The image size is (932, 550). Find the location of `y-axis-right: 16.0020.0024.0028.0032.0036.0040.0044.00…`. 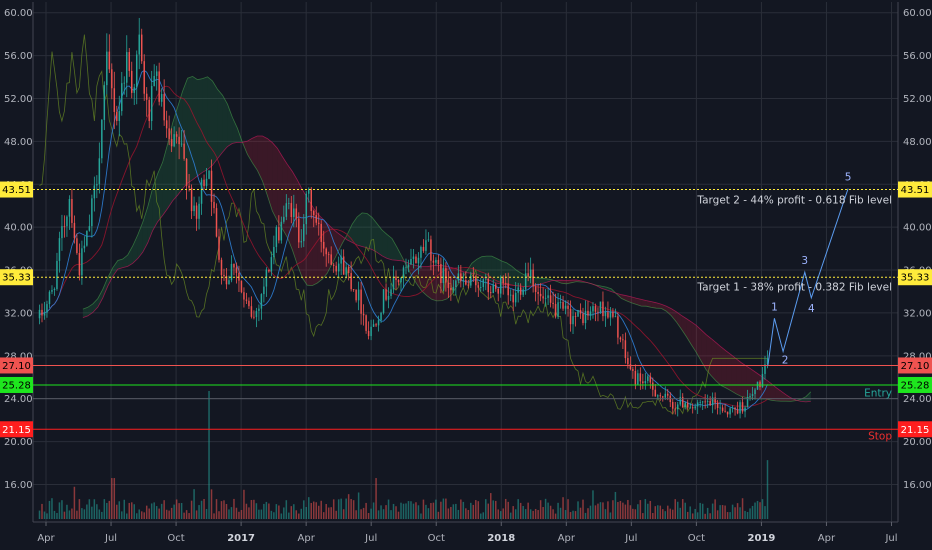

y-axis-right: 16.0020.0024.0028.0032.0036.0040.0044.00… is located at coordinates (917, 249).